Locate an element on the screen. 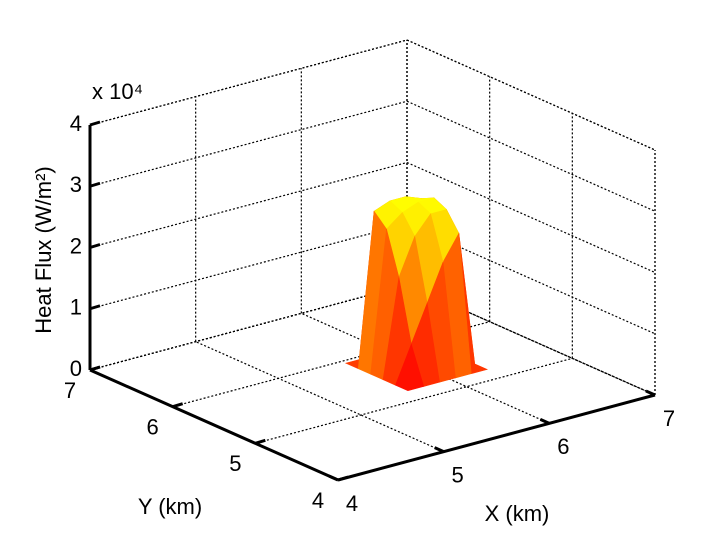 The height and width of the screenshot is (540, 720). x-axis-label: X (km) is located at coordinates (517, 513).